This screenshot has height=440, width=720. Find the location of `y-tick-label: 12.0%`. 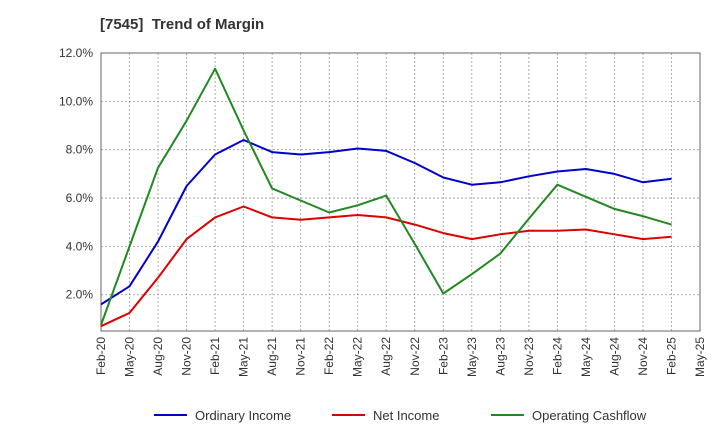

y-tick-label: 12.0% is located at coordinates (76, 53).